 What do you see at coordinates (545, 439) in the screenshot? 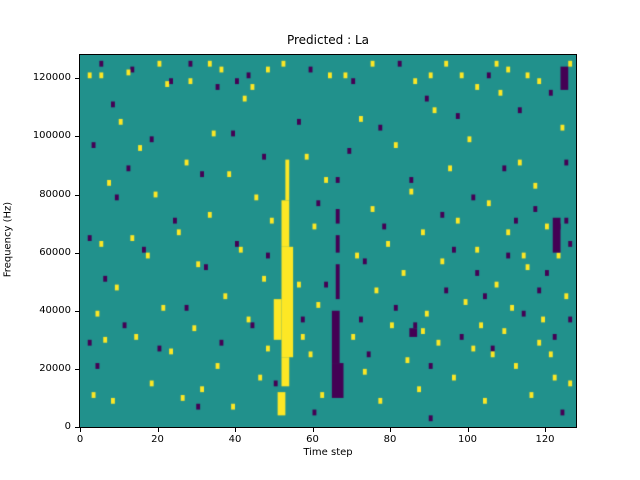
I see `x-tick-label: 120` at bounding box center [545, 439].